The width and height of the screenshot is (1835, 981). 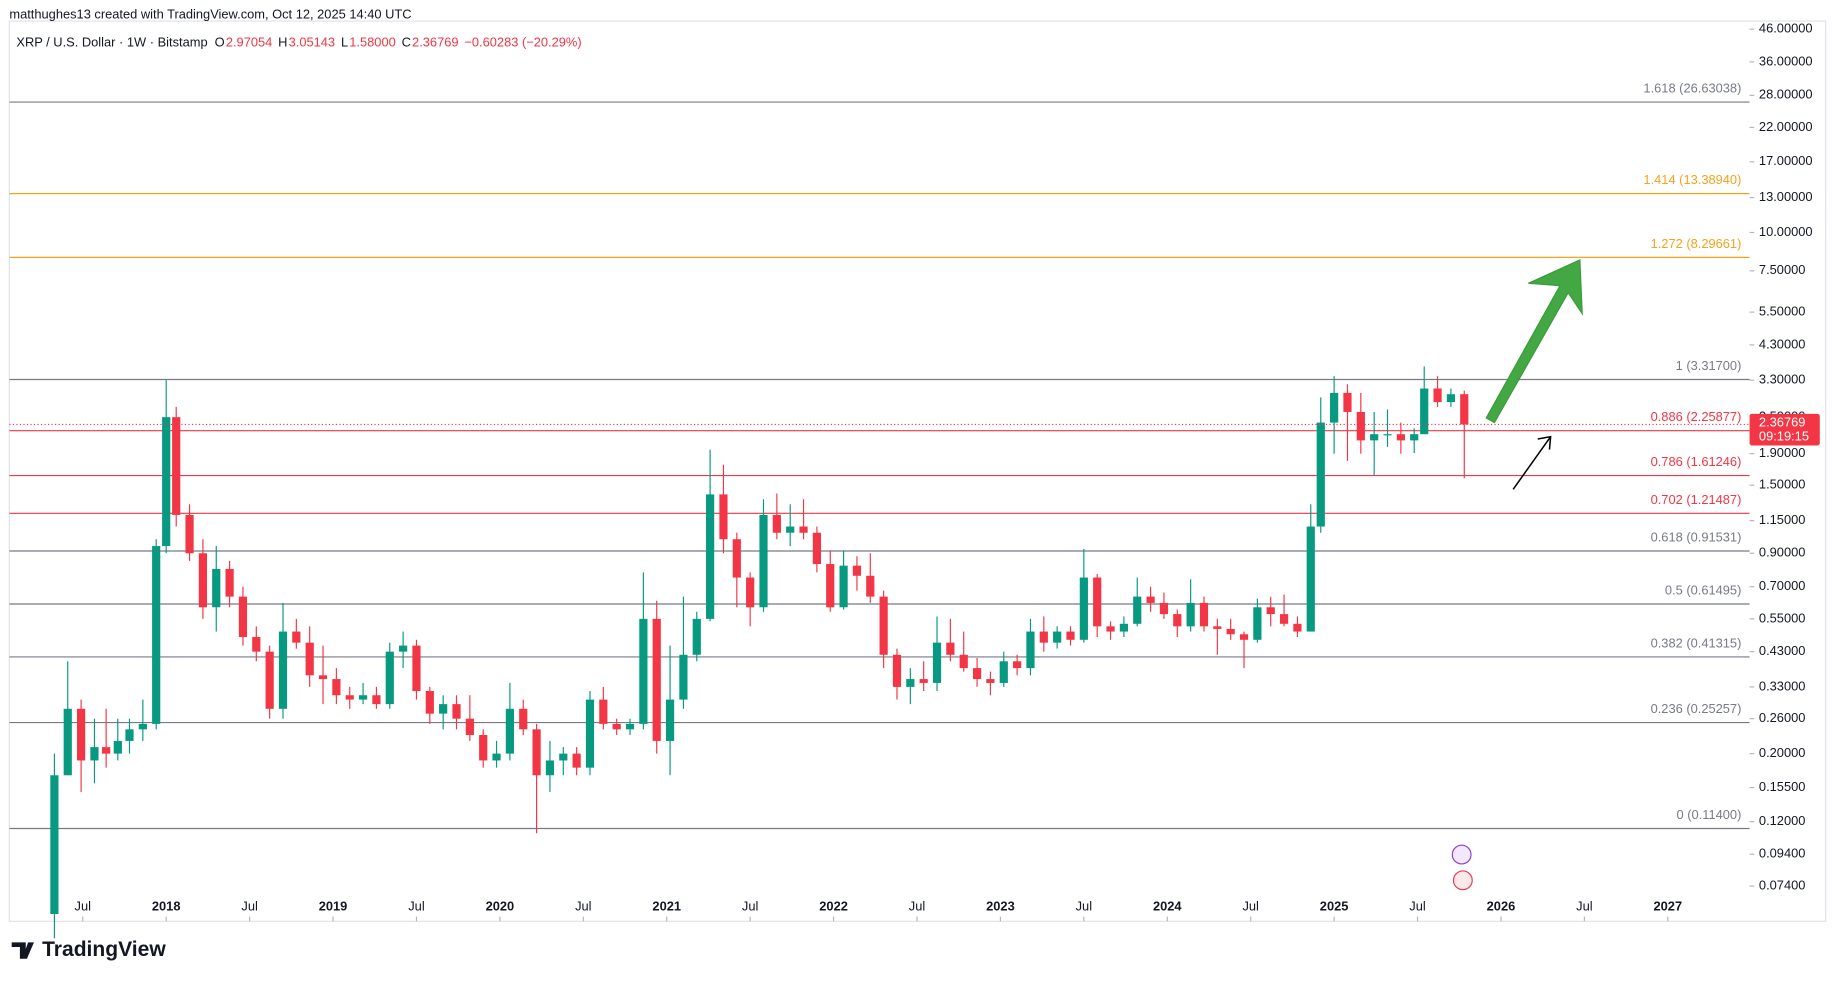 I want to click on branding: TradingView, so click(x=88, y=949).